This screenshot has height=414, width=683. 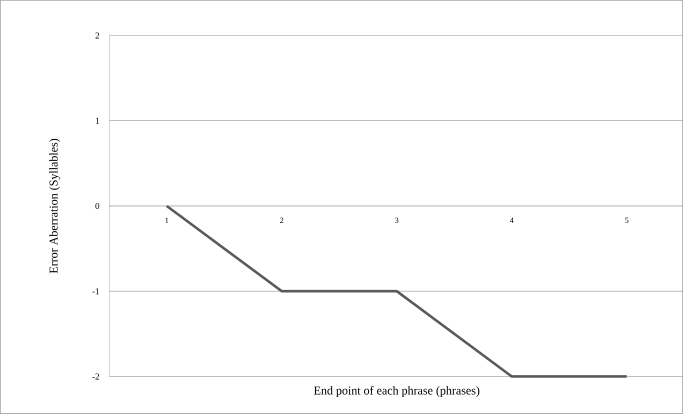 What do you see at coordinates (166, 220) in the screenshot?
I see `x-tick-label: 1` at bounding box center [166, 220].